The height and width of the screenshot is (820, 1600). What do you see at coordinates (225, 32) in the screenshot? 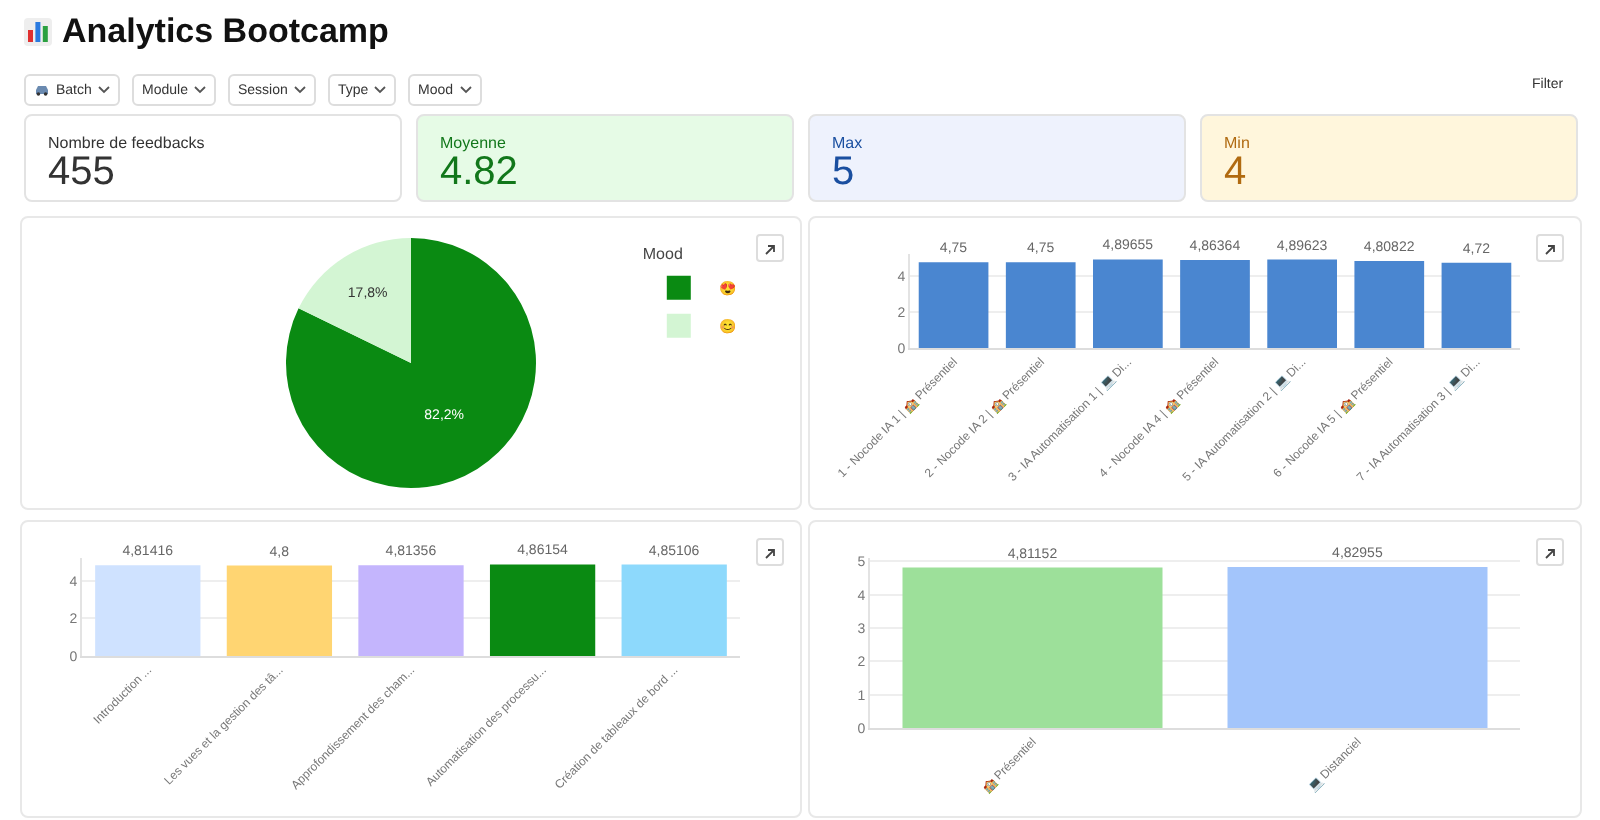
I see `text: Analytics Bootcamp` at bounding box center [225, 32].